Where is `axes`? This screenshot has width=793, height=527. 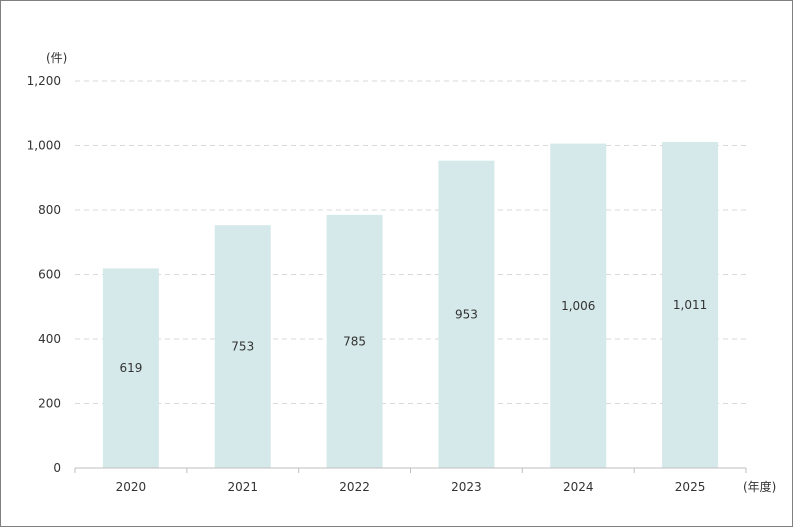 axes is located at coordinates (410, 470).